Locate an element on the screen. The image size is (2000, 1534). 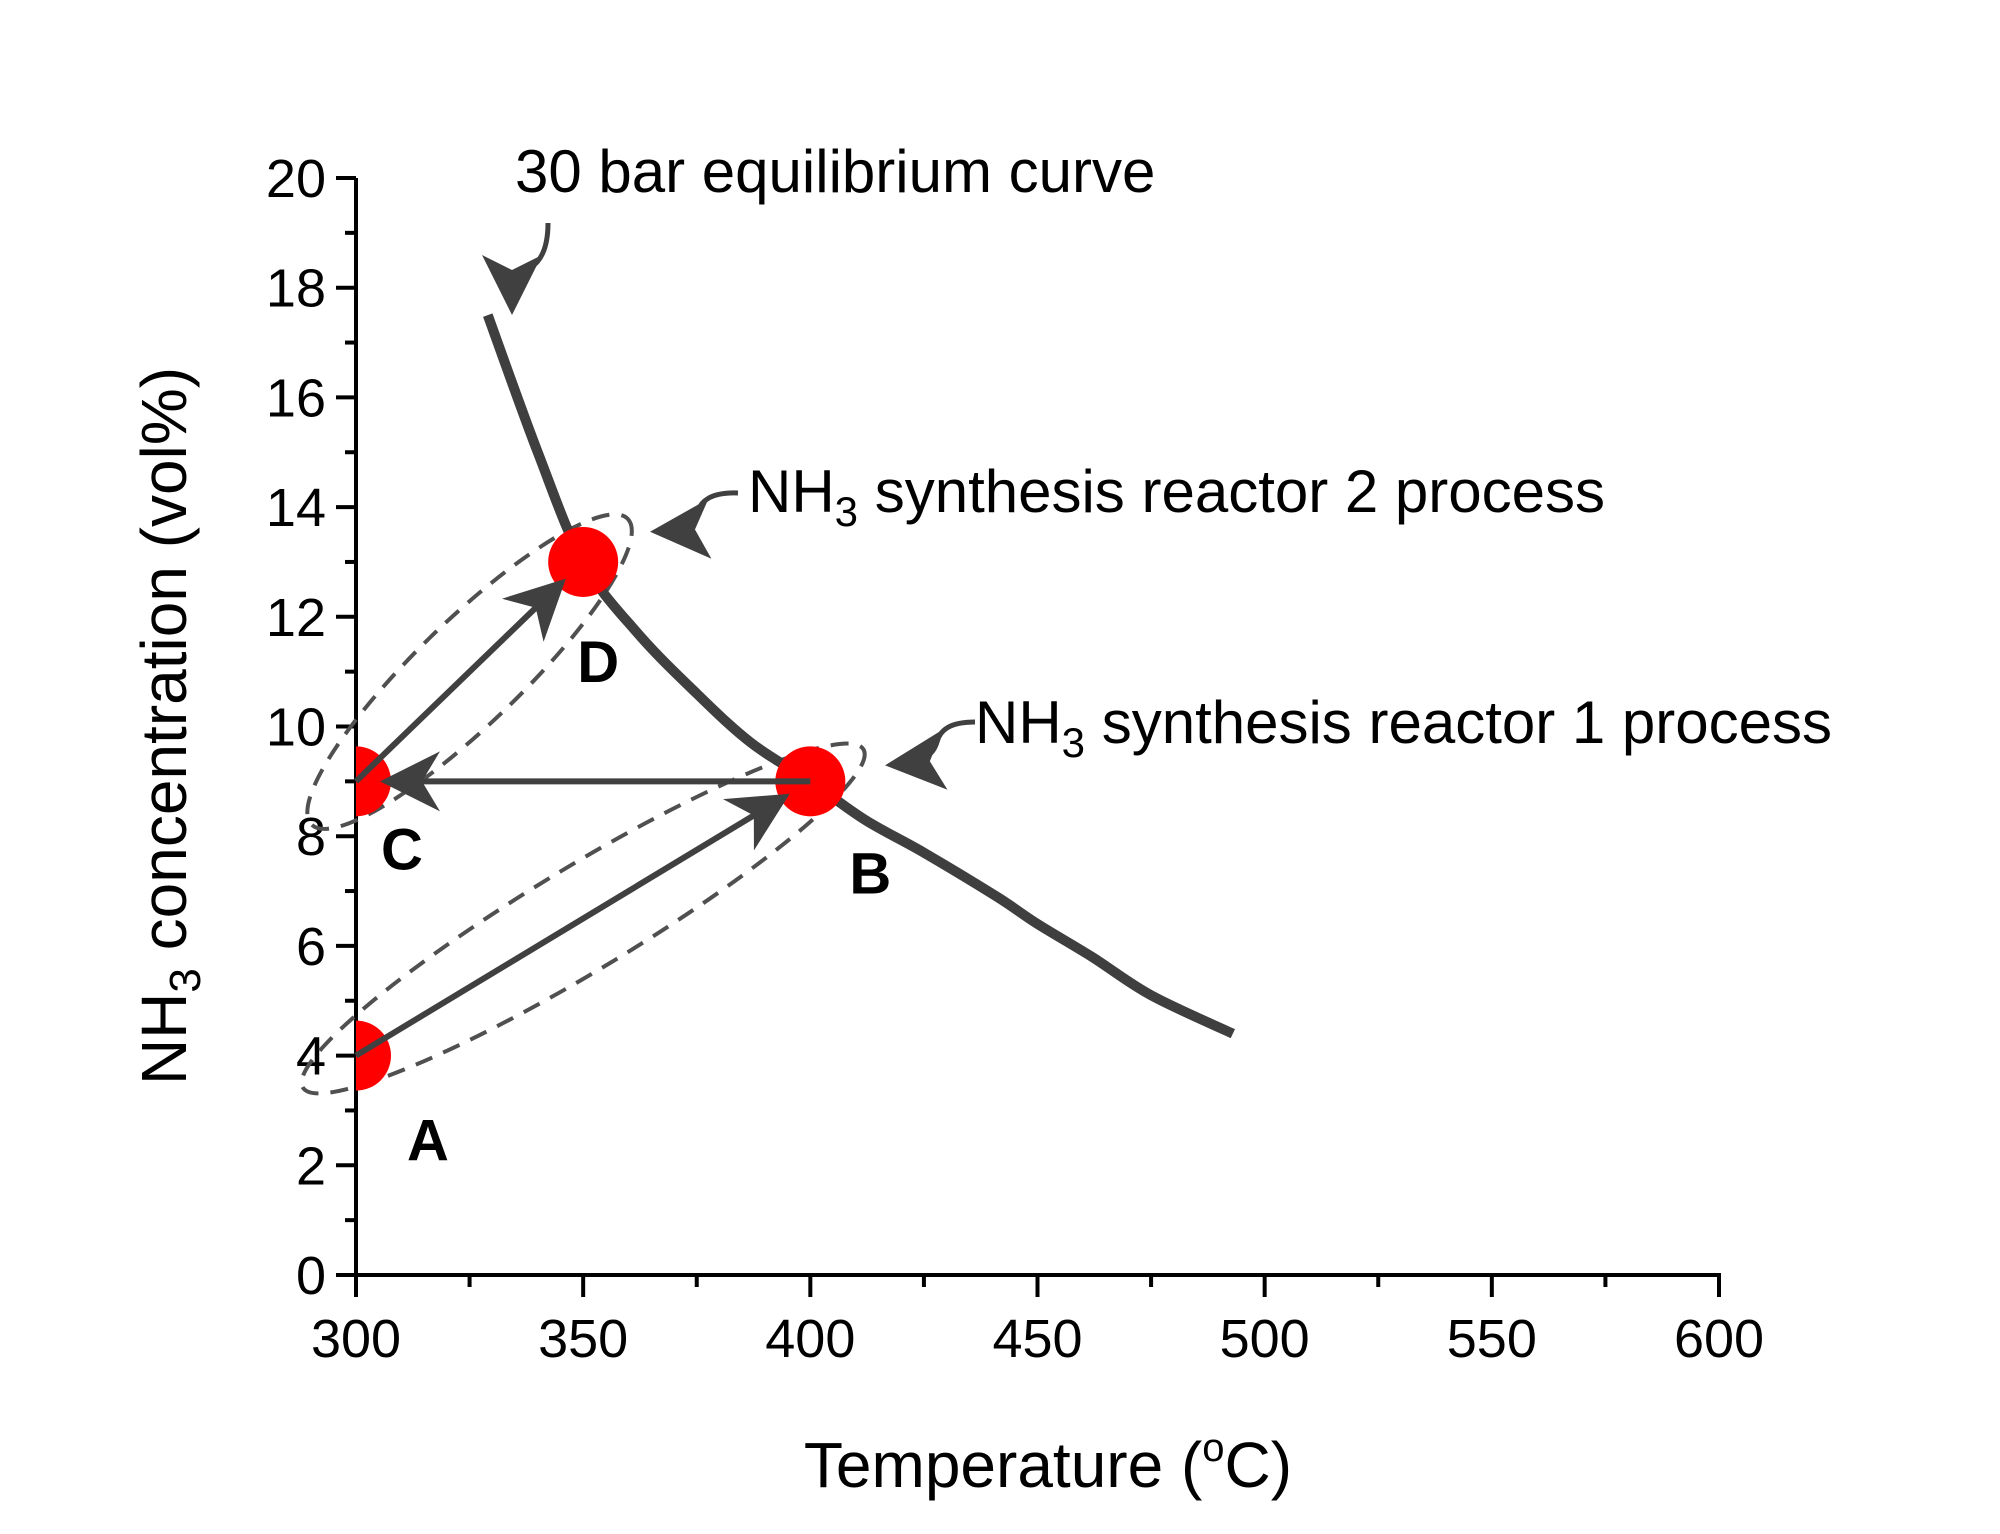
y-tick-label: 2 is located at coordinates (311, 1166).